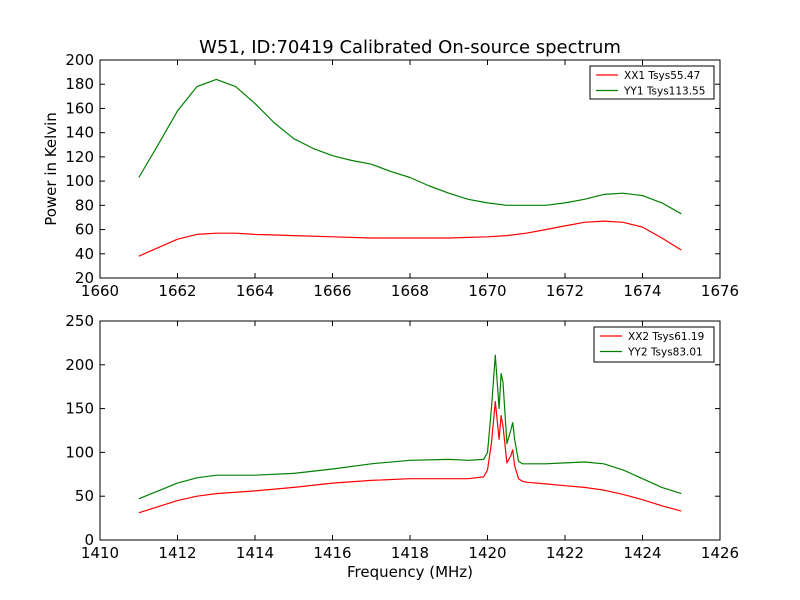 This screenshot has height=600, width=800. What do you see at coordinates (665, 353) in the screenshot?
I see `legend-label: YY2 Tsys83.01` at bounding box center [665, 353].